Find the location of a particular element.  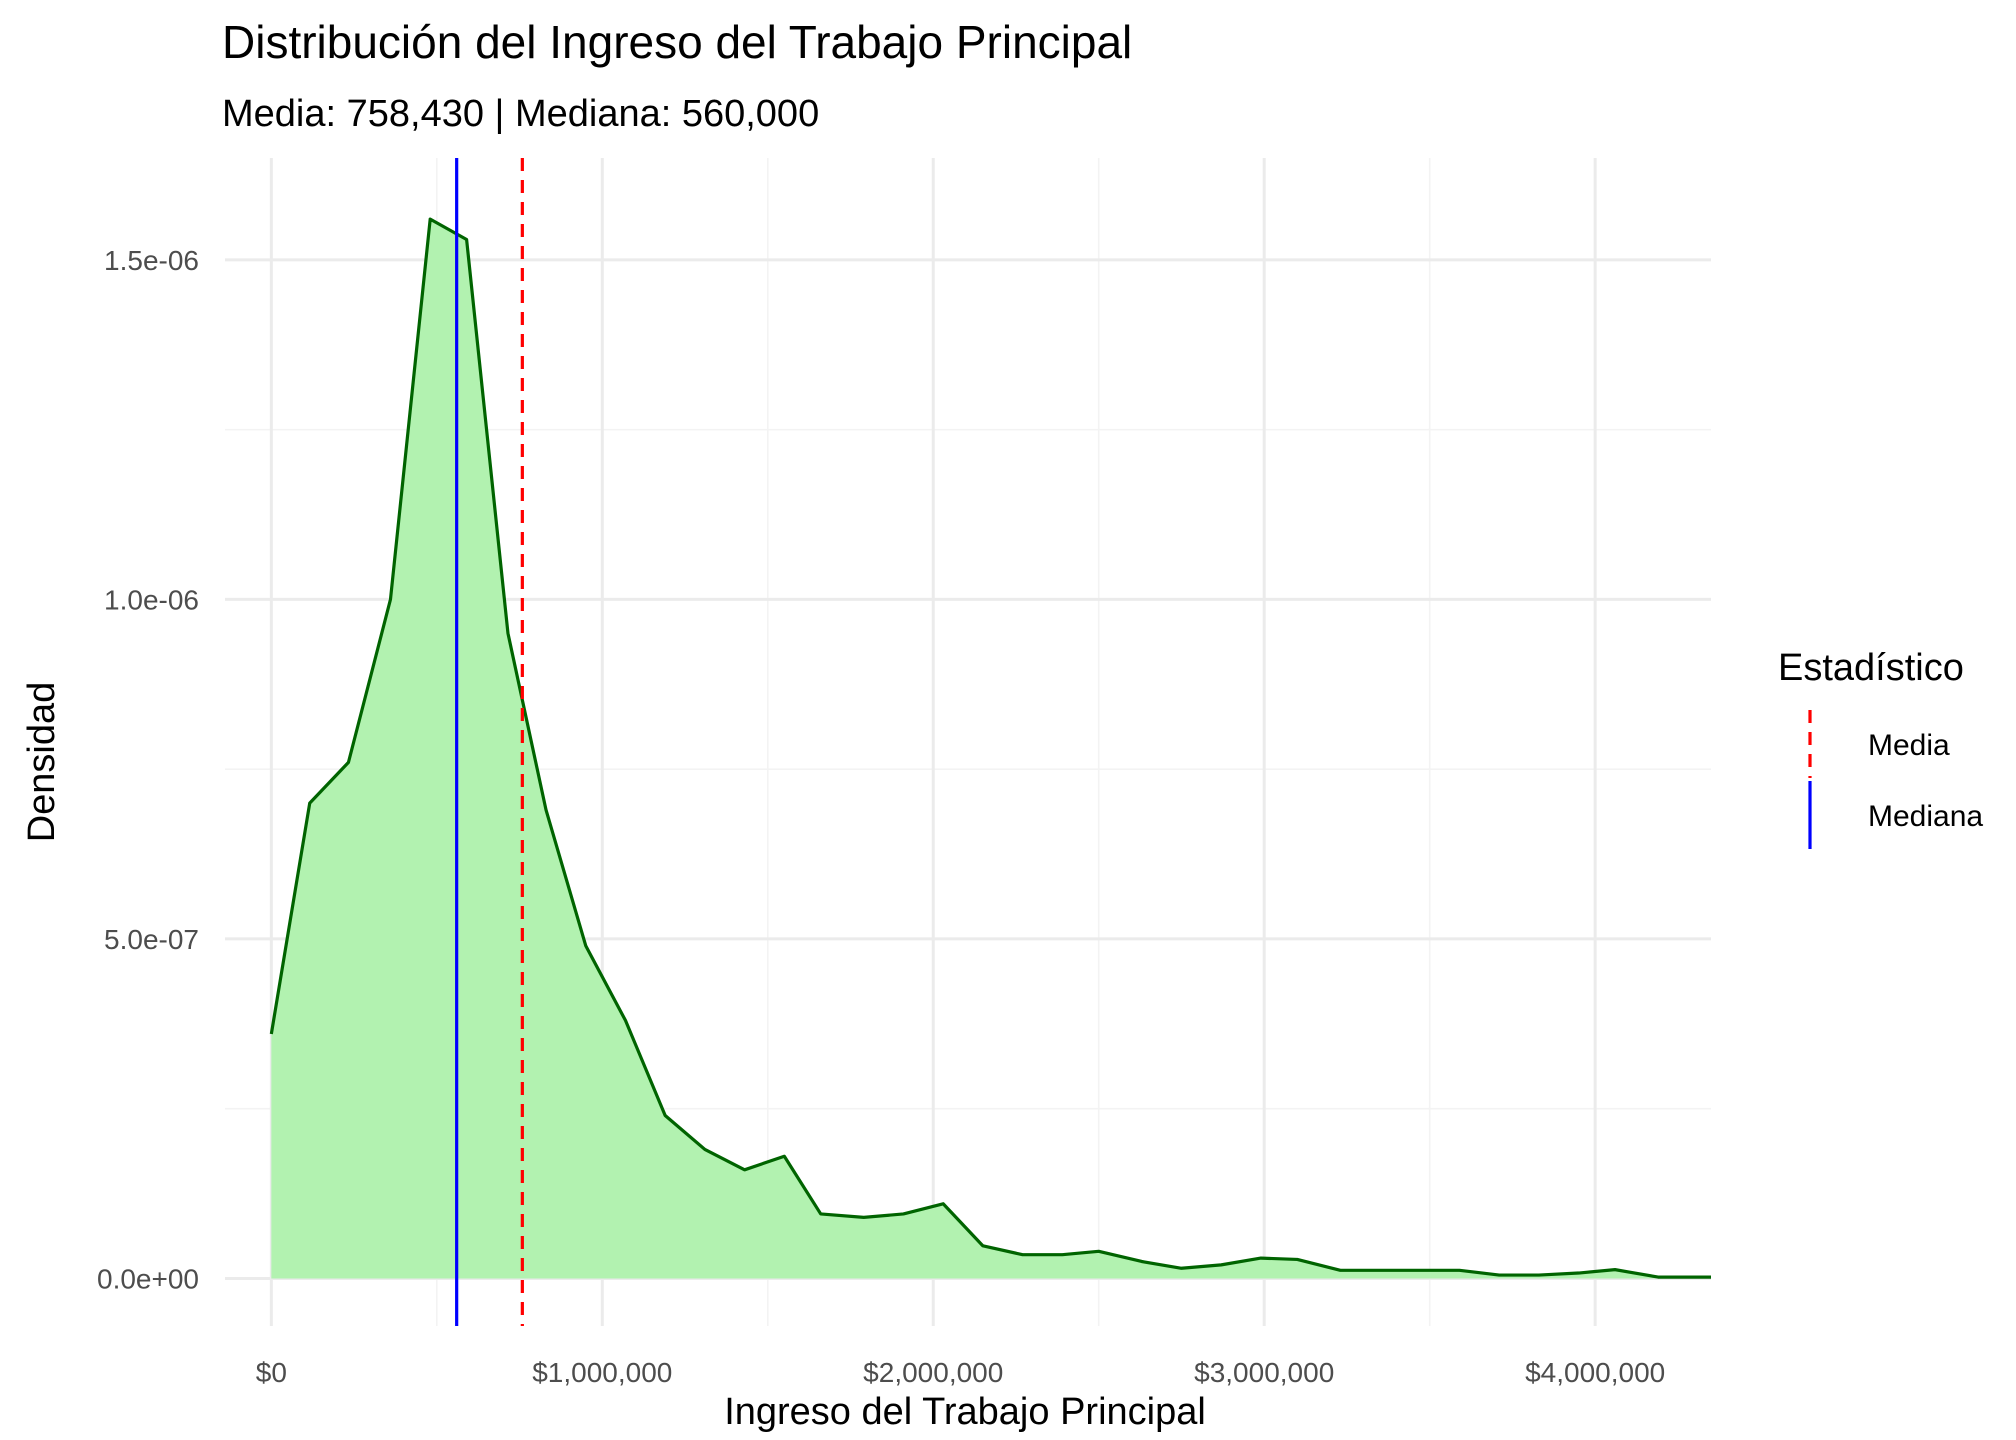

reference-lines is located at coordinates (489, 742).